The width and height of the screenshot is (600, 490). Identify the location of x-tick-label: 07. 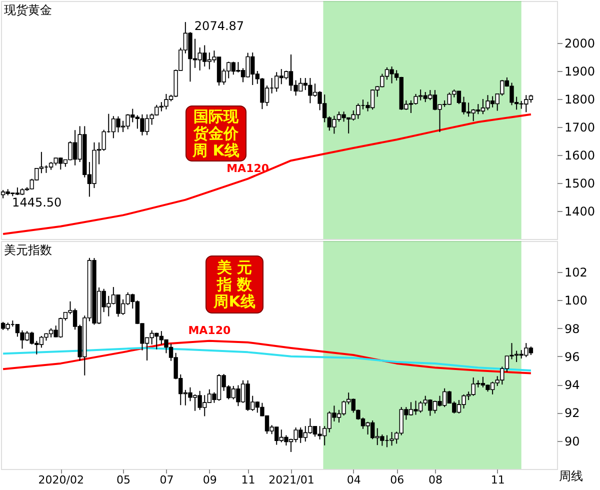
(167, 480).